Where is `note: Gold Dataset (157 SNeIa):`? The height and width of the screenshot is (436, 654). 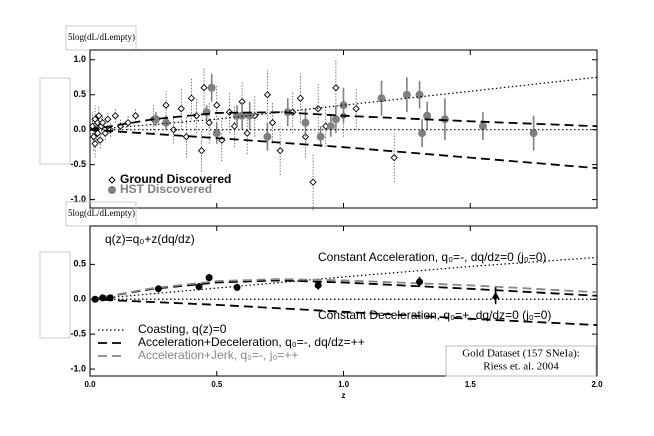 note: Gold Dataset (157 SNeIa): is located at coordinates (521, 354).